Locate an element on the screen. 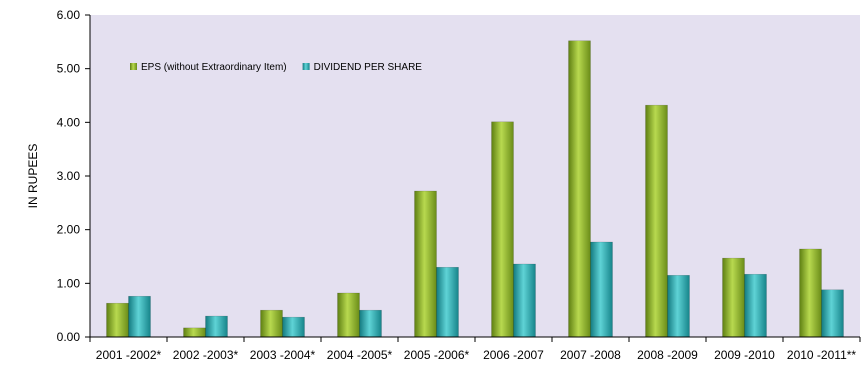  x-tick-label: 2002 -2003* is located at coordinates (206, 355).